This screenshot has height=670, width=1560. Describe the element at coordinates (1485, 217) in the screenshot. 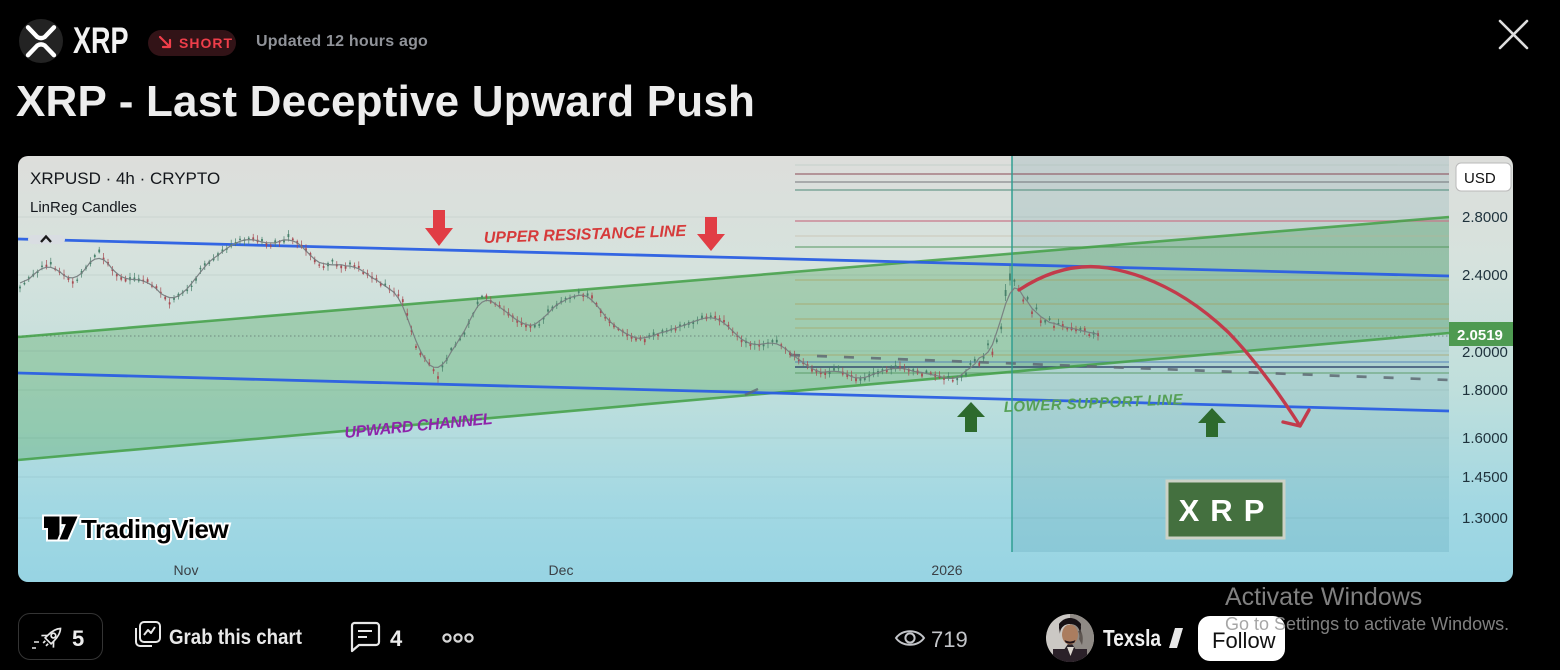

I see `svg-text: 2.8000` at that location.